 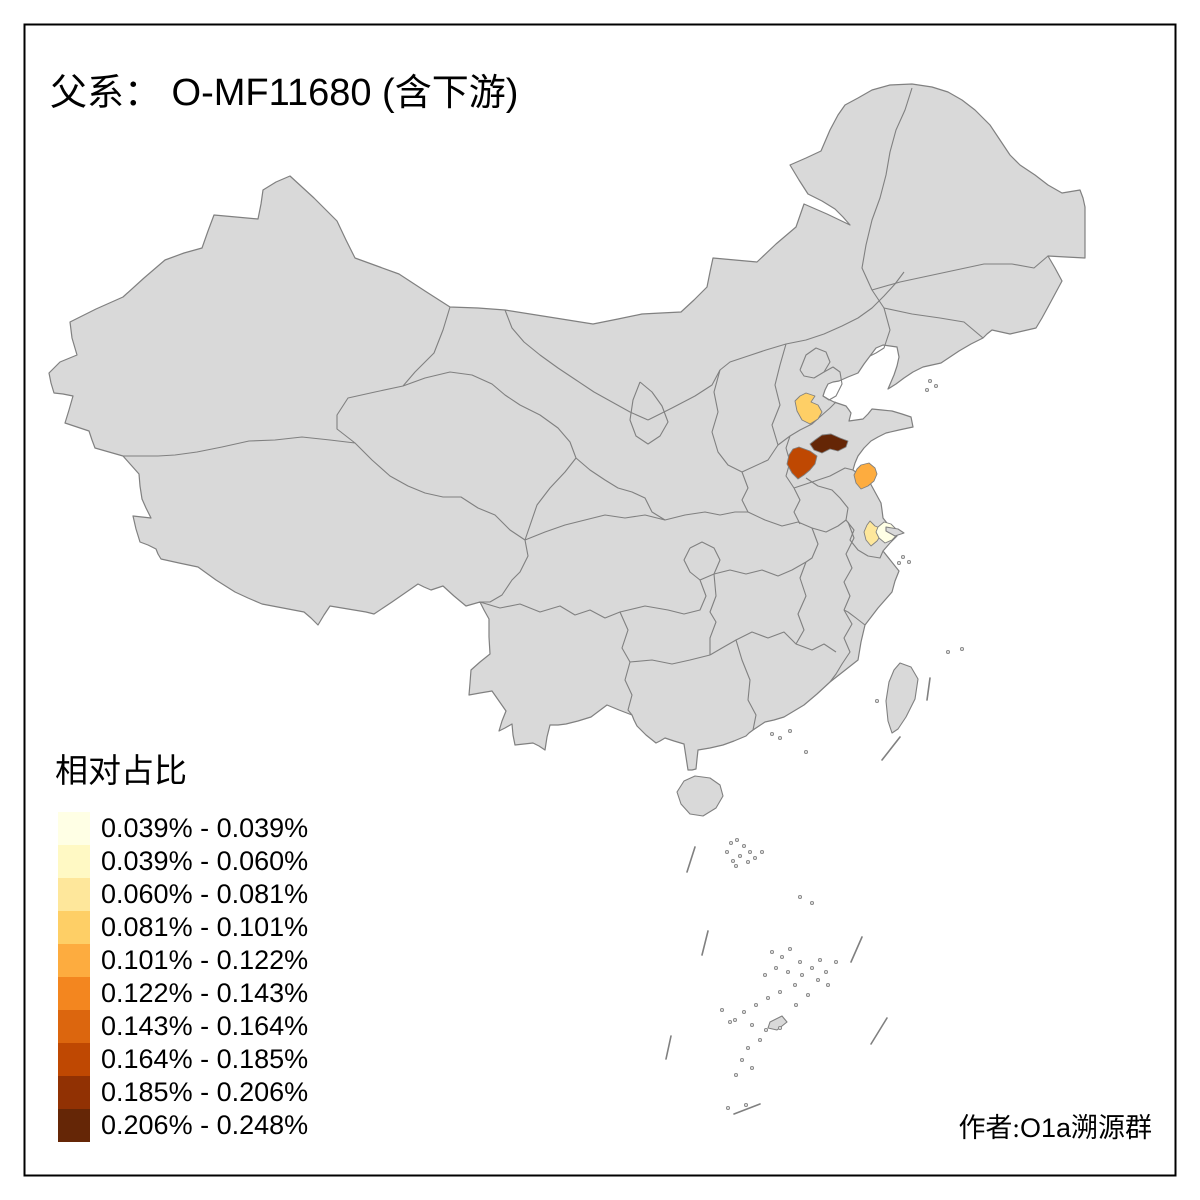 I want to click on legend-range-label: 0.122% - 0.143%, so click(x=205, y=993).